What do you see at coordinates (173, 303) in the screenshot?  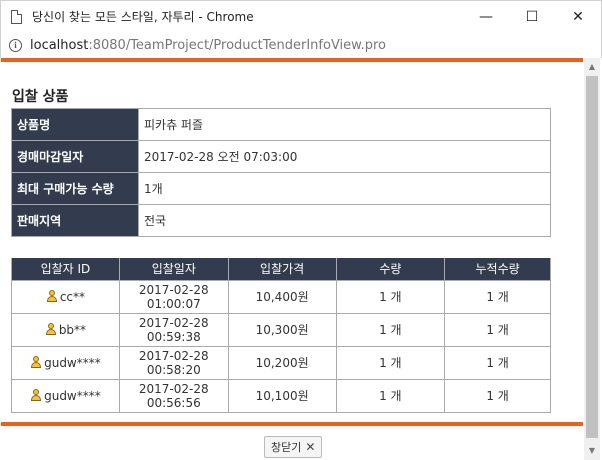 I see `bid-time: 01:00:07` at bounding box center [173, 303].